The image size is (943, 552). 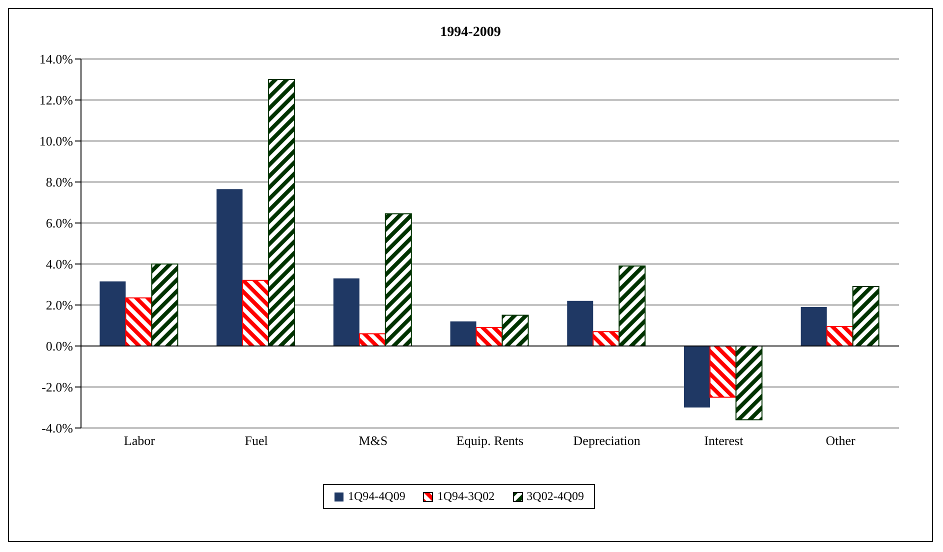 I want to click on x-tick-label: Fuel, so click(x=256, y=440).